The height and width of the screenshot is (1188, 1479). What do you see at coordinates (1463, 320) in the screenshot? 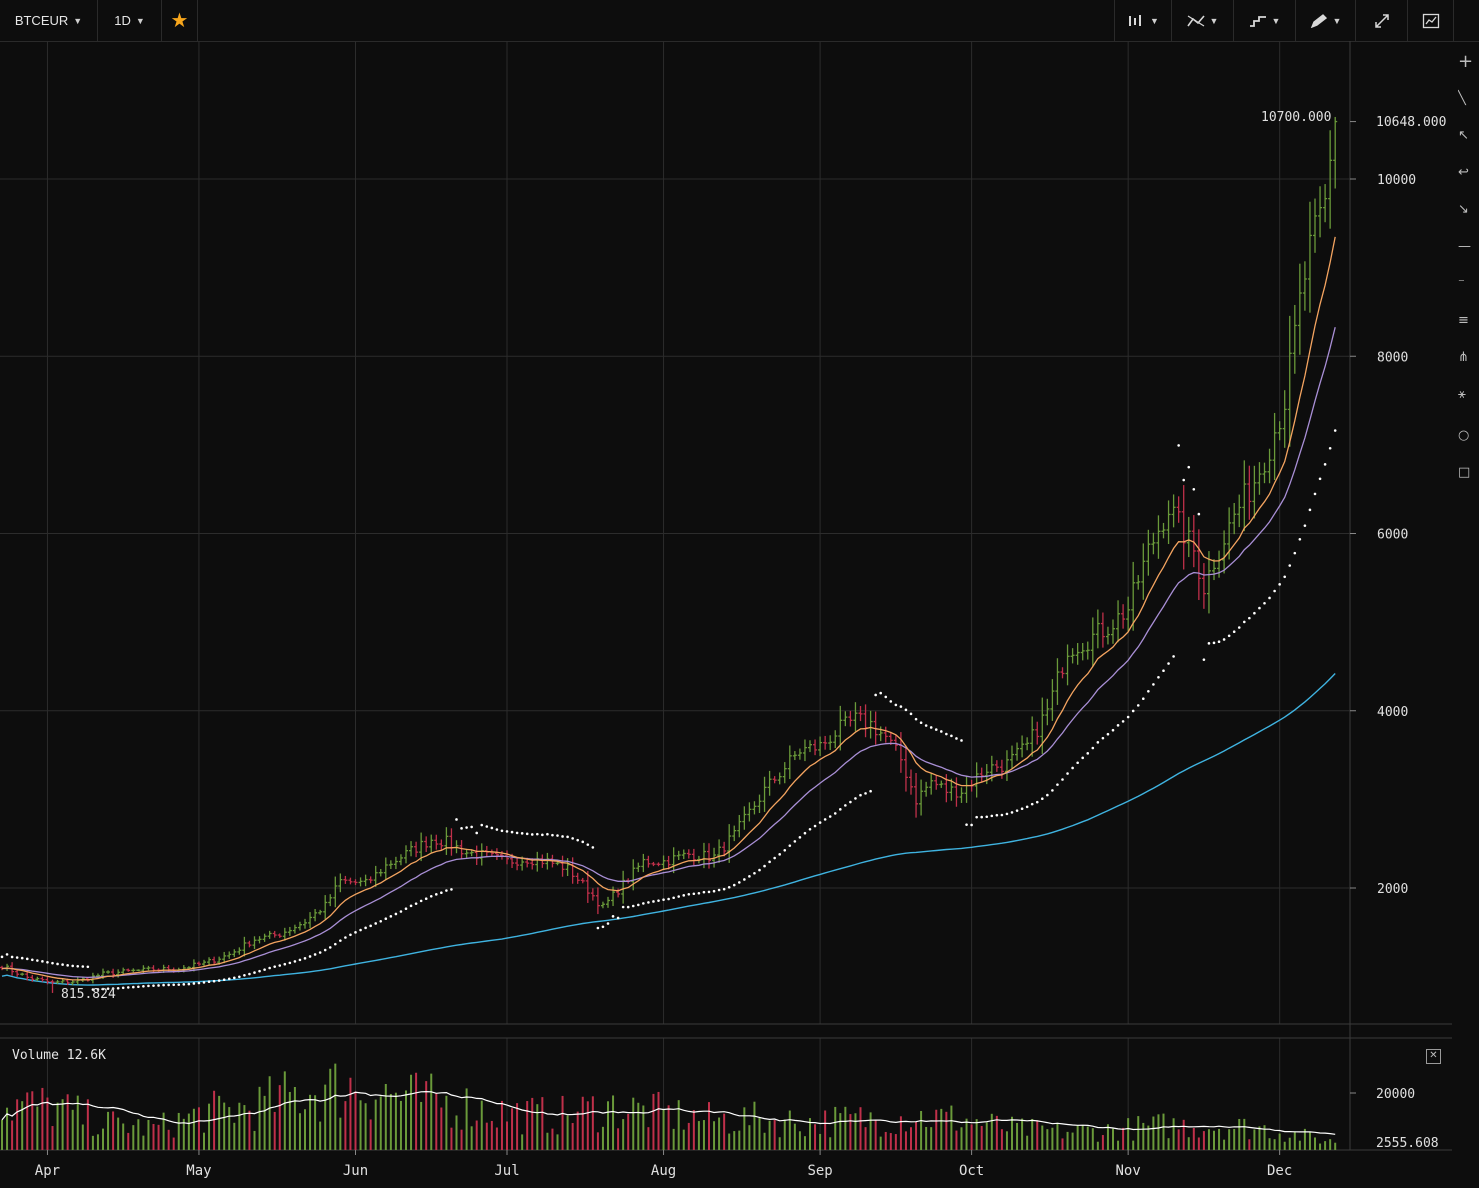
I see `parallel-channel-icon: ≡` at bounding box center [1463, 320].